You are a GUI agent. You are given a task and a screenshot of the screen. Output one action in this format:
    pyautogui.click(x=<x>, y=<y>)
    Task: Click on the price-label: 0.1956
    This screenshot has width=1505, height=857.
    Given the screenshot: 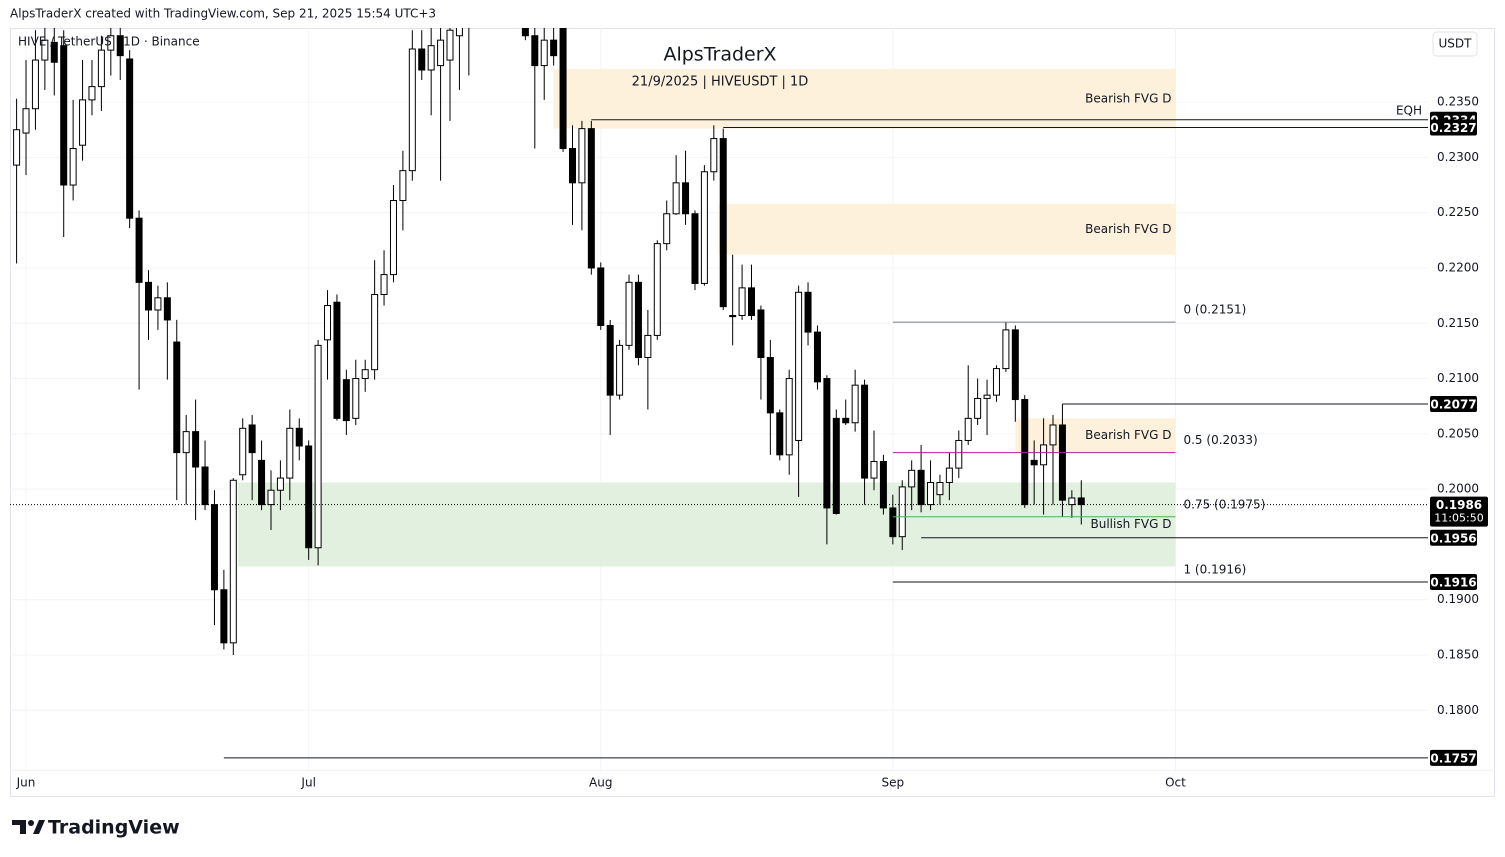 What is the action you would take?
    pyautogui.click(x=1453, y=538)
    